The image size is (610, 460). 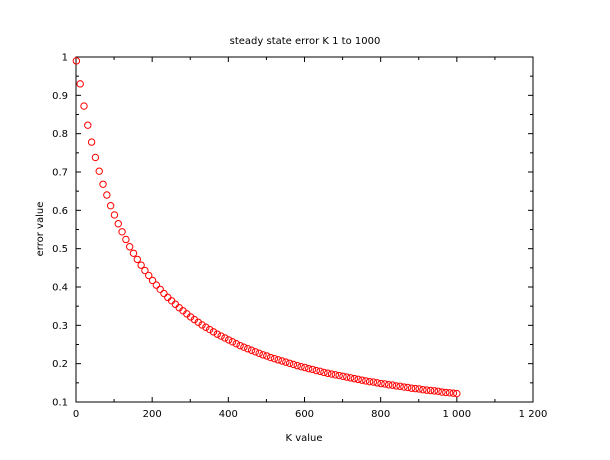 What do you see at coordinates (380, 414) in the screenshot?
I see `x-tick-label: 800` at bounding box center [380, 414].